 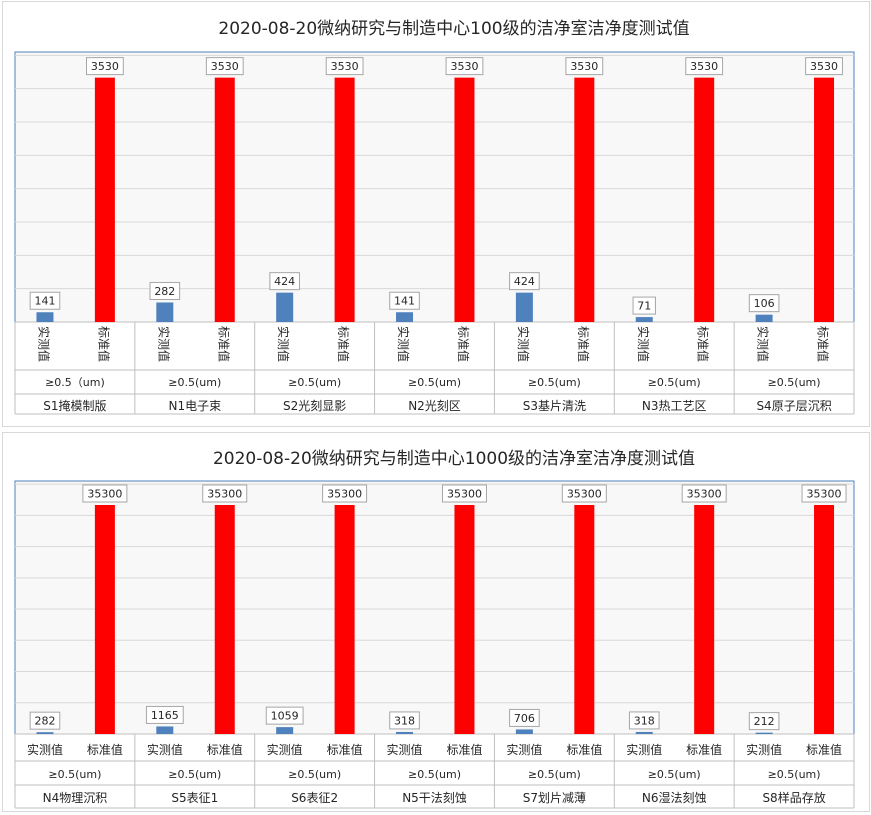 I want to click on category-label: S2光刻显影, so click(x=314, y=406).